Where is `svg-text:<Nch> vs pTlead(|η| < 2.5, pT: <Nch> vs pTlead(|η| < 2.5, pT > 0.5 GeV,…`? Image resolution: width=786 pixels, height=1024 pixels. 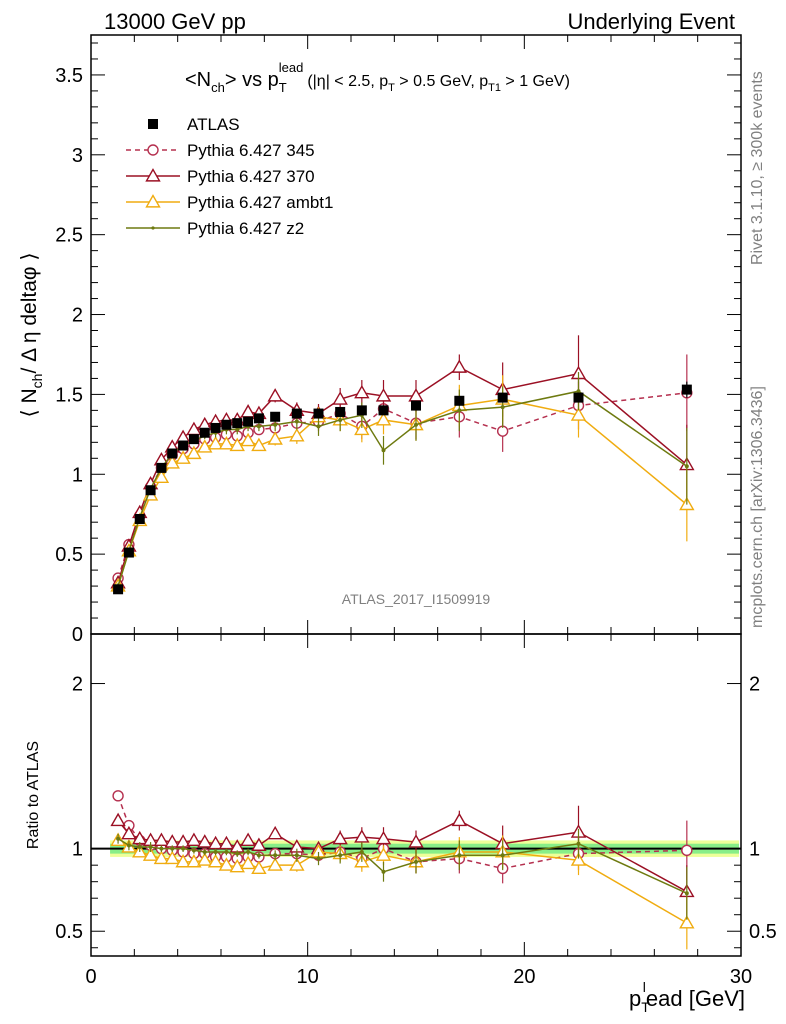 svg-text:<Nch> vs pTlead(|η| < 2.5, pT: <Nch> vs pTlead(|η| < 2.5, pT > 0.5 GeV,… is located at coordinates (377, 77).